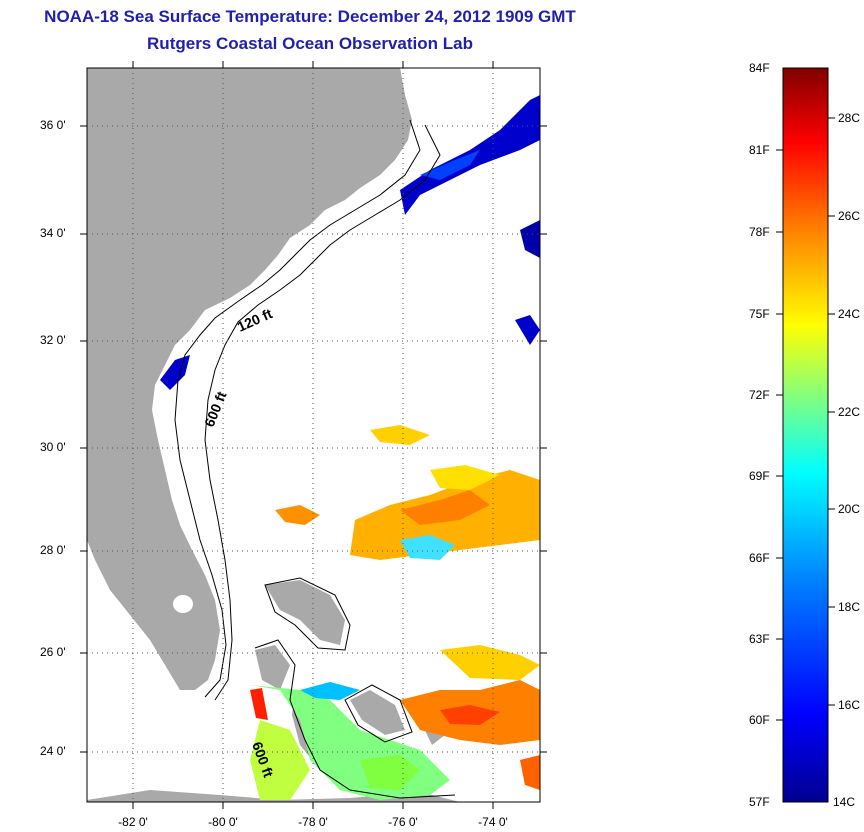 This screenshot has height=832, width=864. Describe the element at coordinates (53, 550) in the screenshot. I see `y-tick-label: 28 0'` at that location.